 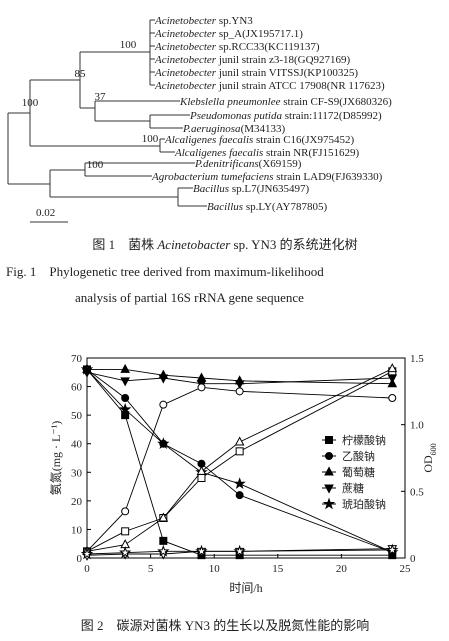 What do you see at coordinates (80, 559) in the screenshot?
I see `y-tick-label: 0` at bounding box center [80, 559].